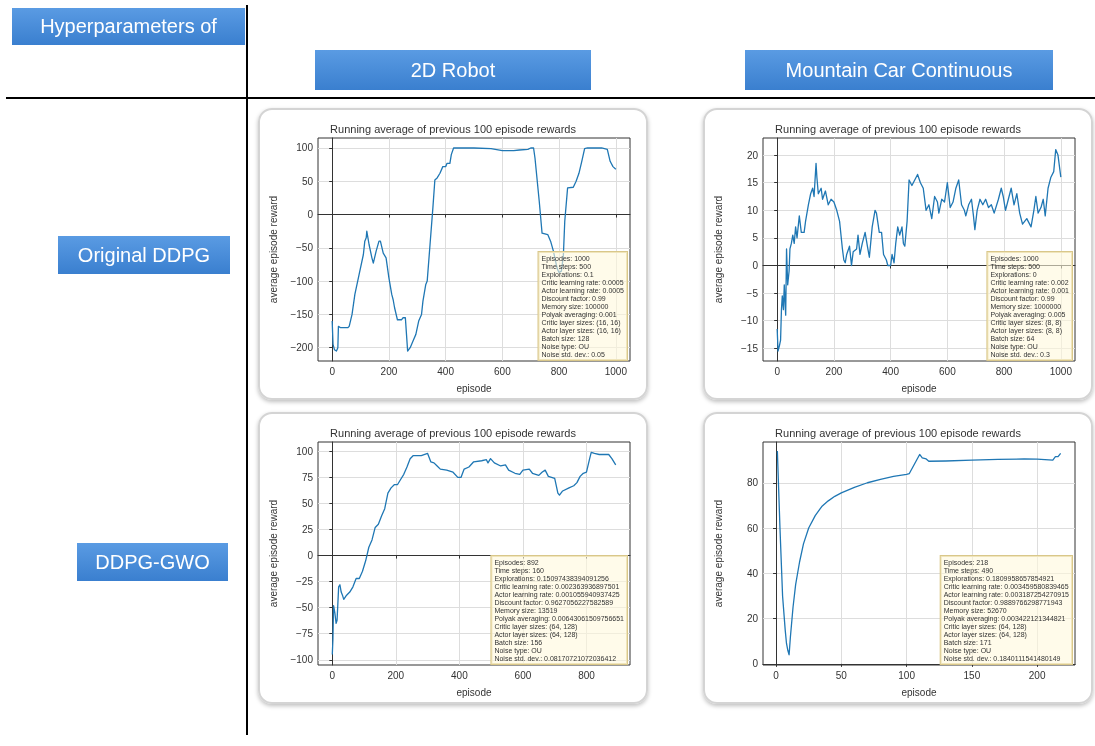 The height and width of the screenshot is (746, 1095). What do you see at coordinates (305, 582) in the screenshot?
I see `y-tick-label: −25` at bounding box center [305, 582].